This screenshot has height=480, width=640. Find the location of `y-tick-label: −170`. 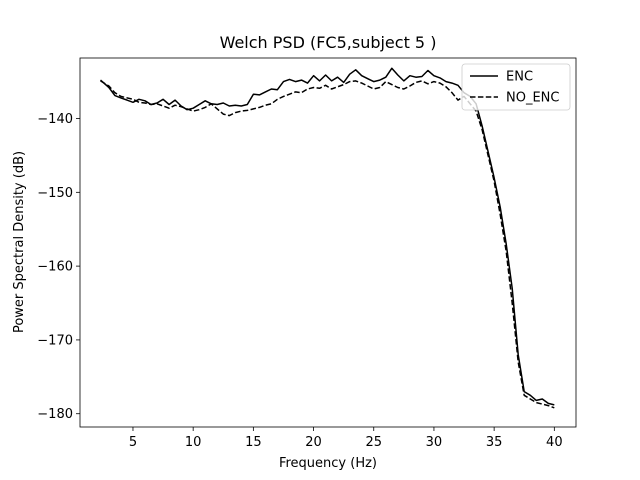

y-tick-label: −170 is located at coordinates (55, 340).